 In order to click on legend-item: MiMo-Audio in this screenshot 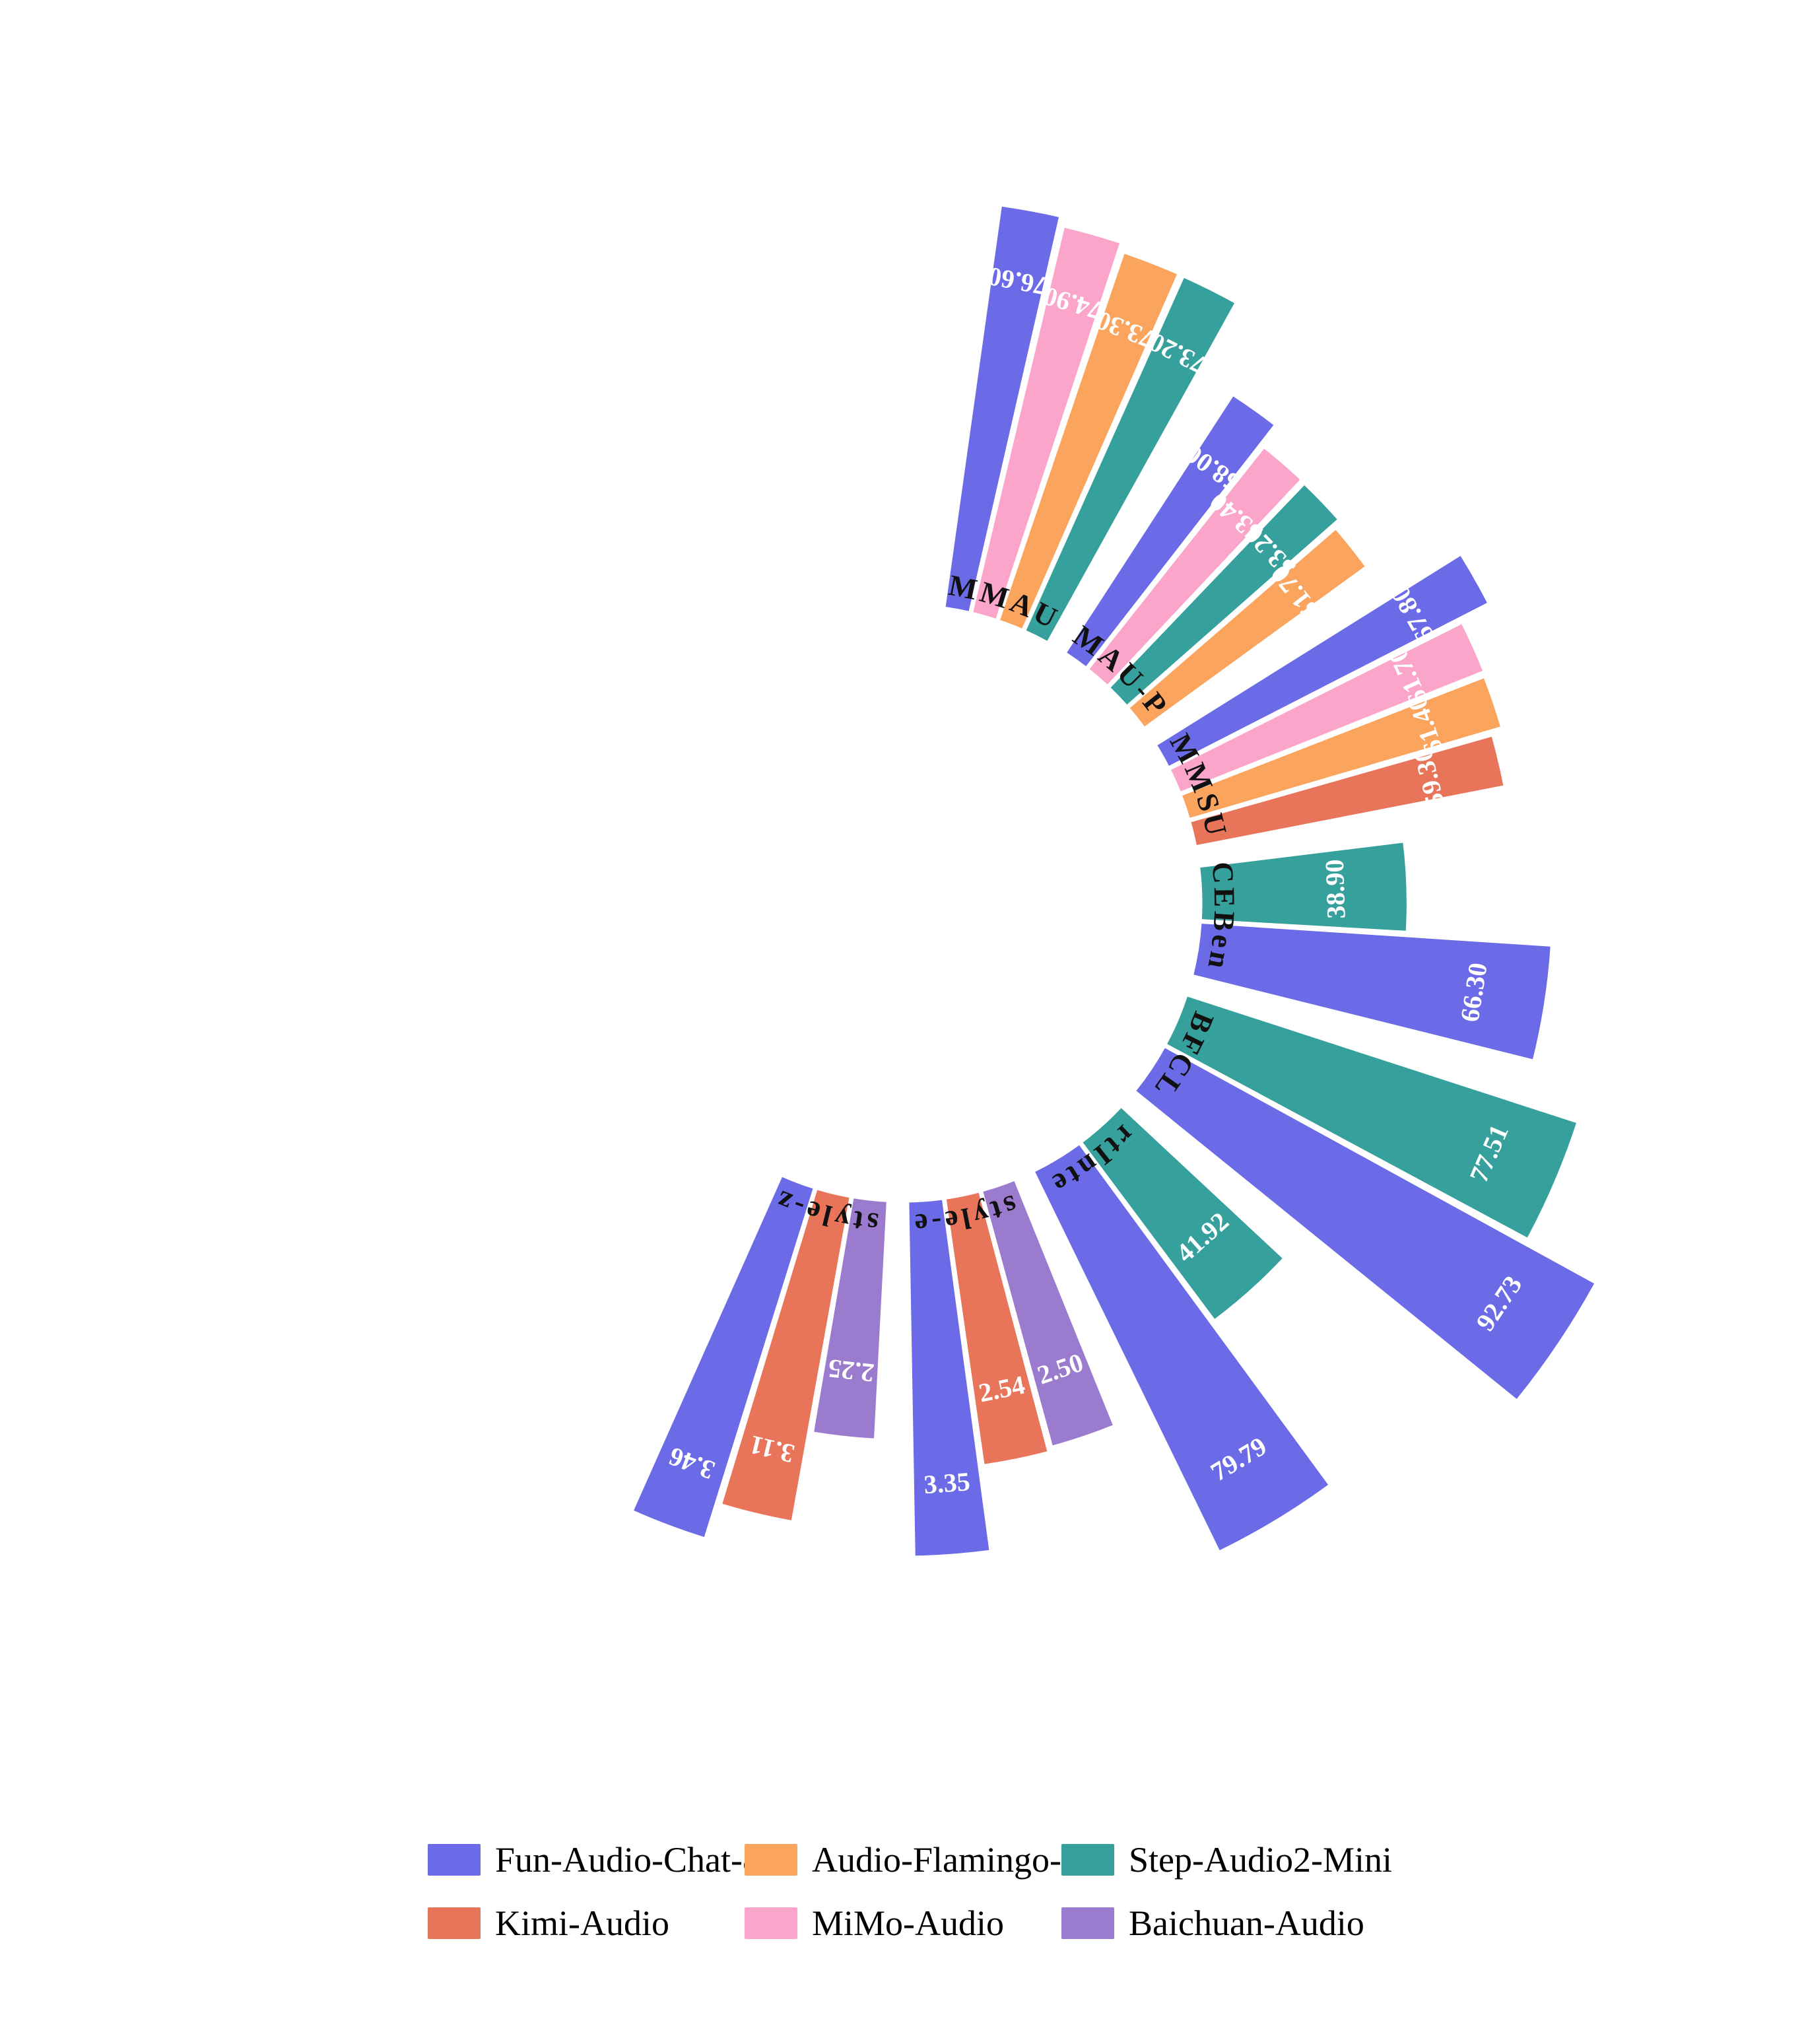, I will do `click(903, 1923)`.